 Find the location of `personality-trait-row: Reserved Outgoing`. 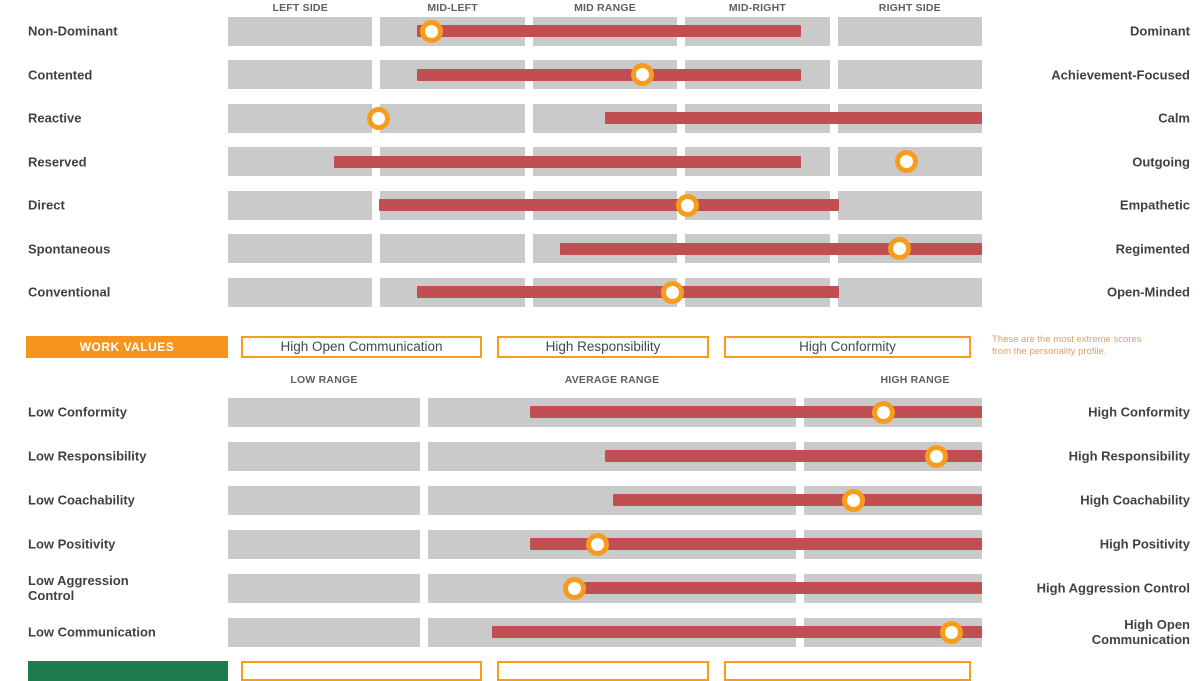

personality-trait-row: Reserved Outgoing is located at coordinates (600, 161).